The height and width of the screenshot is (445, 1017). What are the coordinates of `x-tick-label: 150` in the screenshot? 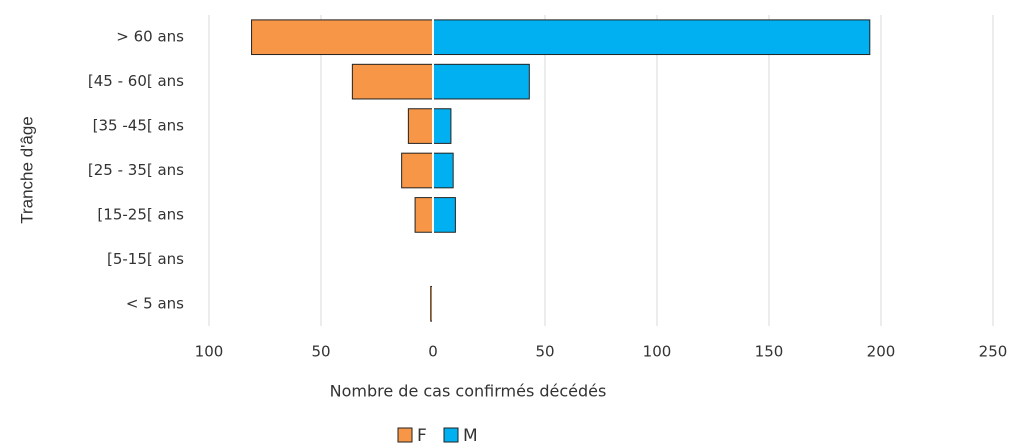 It's located at (769, 352).